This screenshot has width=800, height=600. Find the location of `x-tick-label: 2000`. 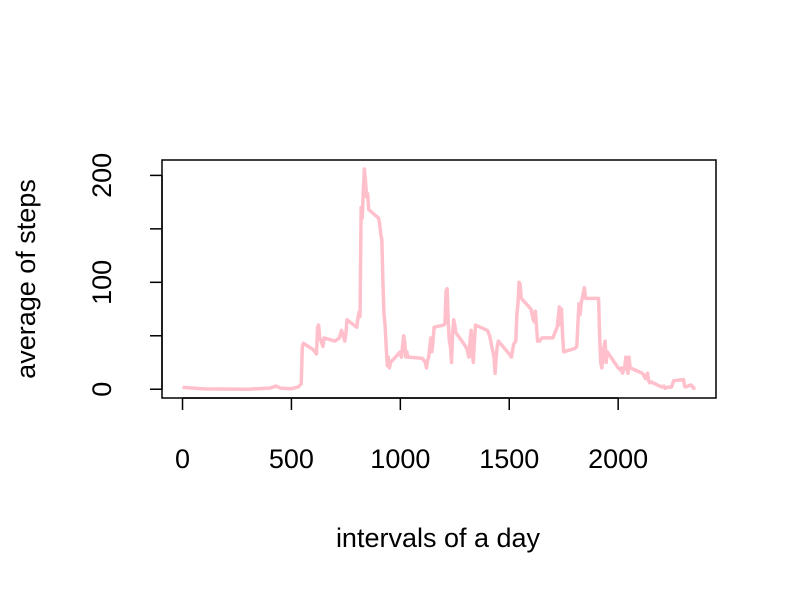

x-tick-label: 2000 is located at coordinates (618, 459).